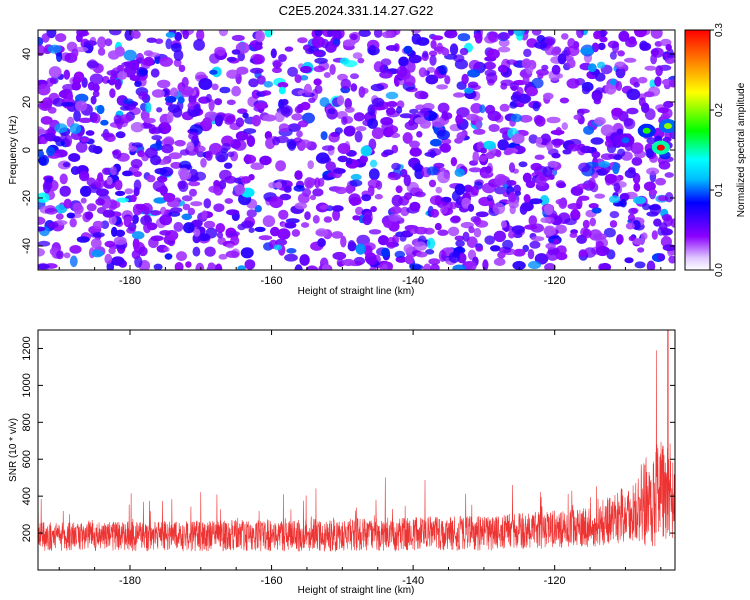  Describe the element at coordinates (27, 54) in the screenshot. I see `y-tick-label: 40` at that location.